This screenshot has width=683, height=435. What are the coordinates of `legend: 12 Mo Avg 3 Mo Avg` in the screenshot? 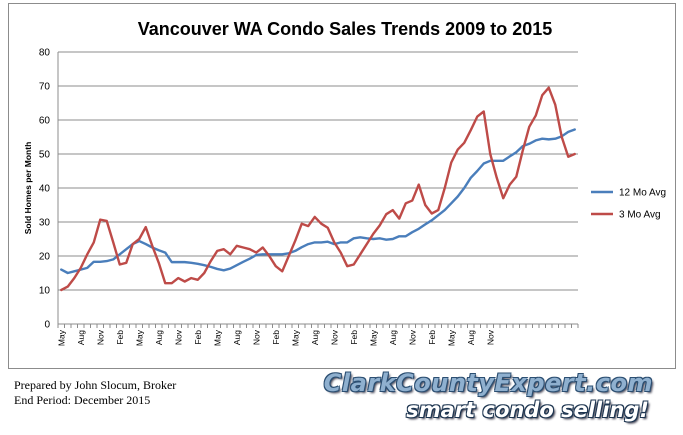 It's located at (628, 204).